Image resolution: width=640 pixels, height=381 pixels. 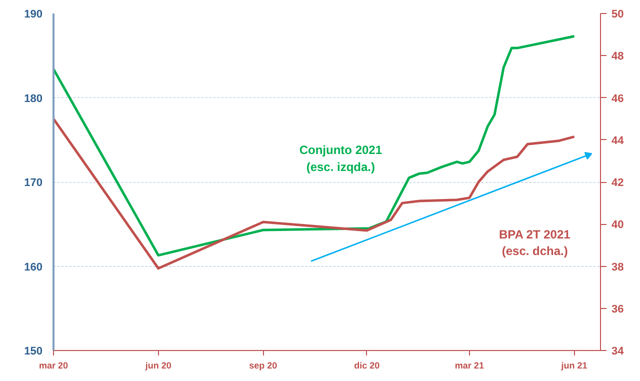 What do you see at coordinates (618, 56) in the screenshot?
I see `y2-tick-label: 48` at bounding box center [618, 56].